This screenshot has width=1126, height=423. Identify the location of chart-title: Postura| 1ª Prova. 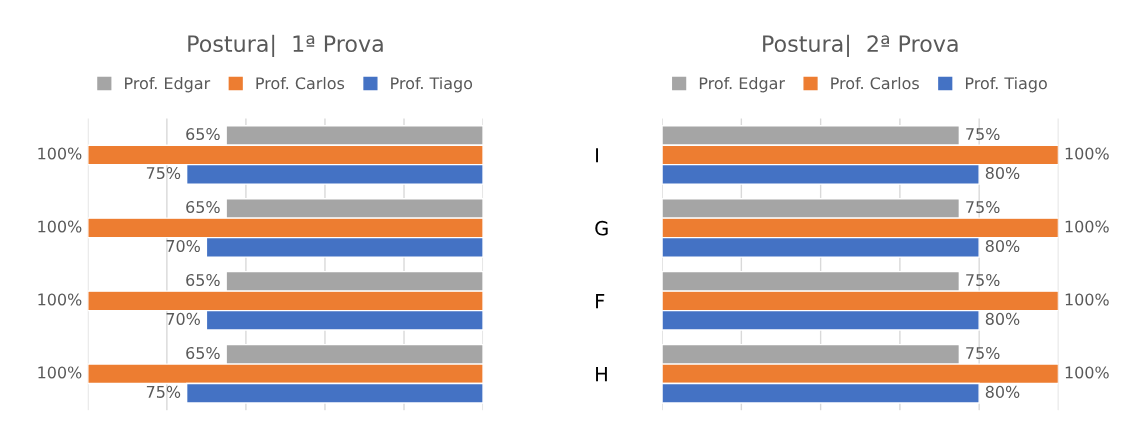
(285, 46).